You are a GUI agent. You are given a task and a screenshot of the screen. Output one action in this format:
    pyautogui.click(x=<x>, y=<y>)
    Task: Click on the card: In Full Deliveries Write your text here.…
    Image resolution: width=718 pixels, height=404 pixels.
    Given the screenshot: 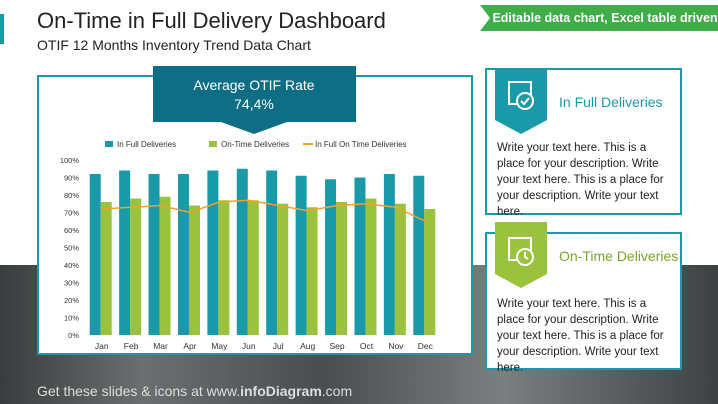 What is the action you would take?
    pyautogui.click(x=583, y=143)
    